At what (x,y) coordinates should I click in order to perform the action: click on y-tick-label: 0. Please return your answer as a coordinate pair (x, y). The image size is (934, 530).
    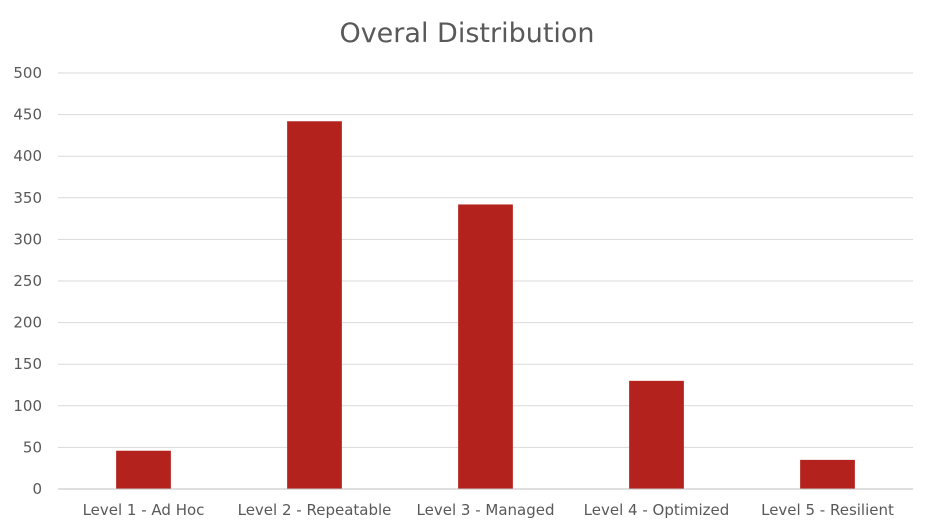
    Looking at the image, I should click on (37, 489).